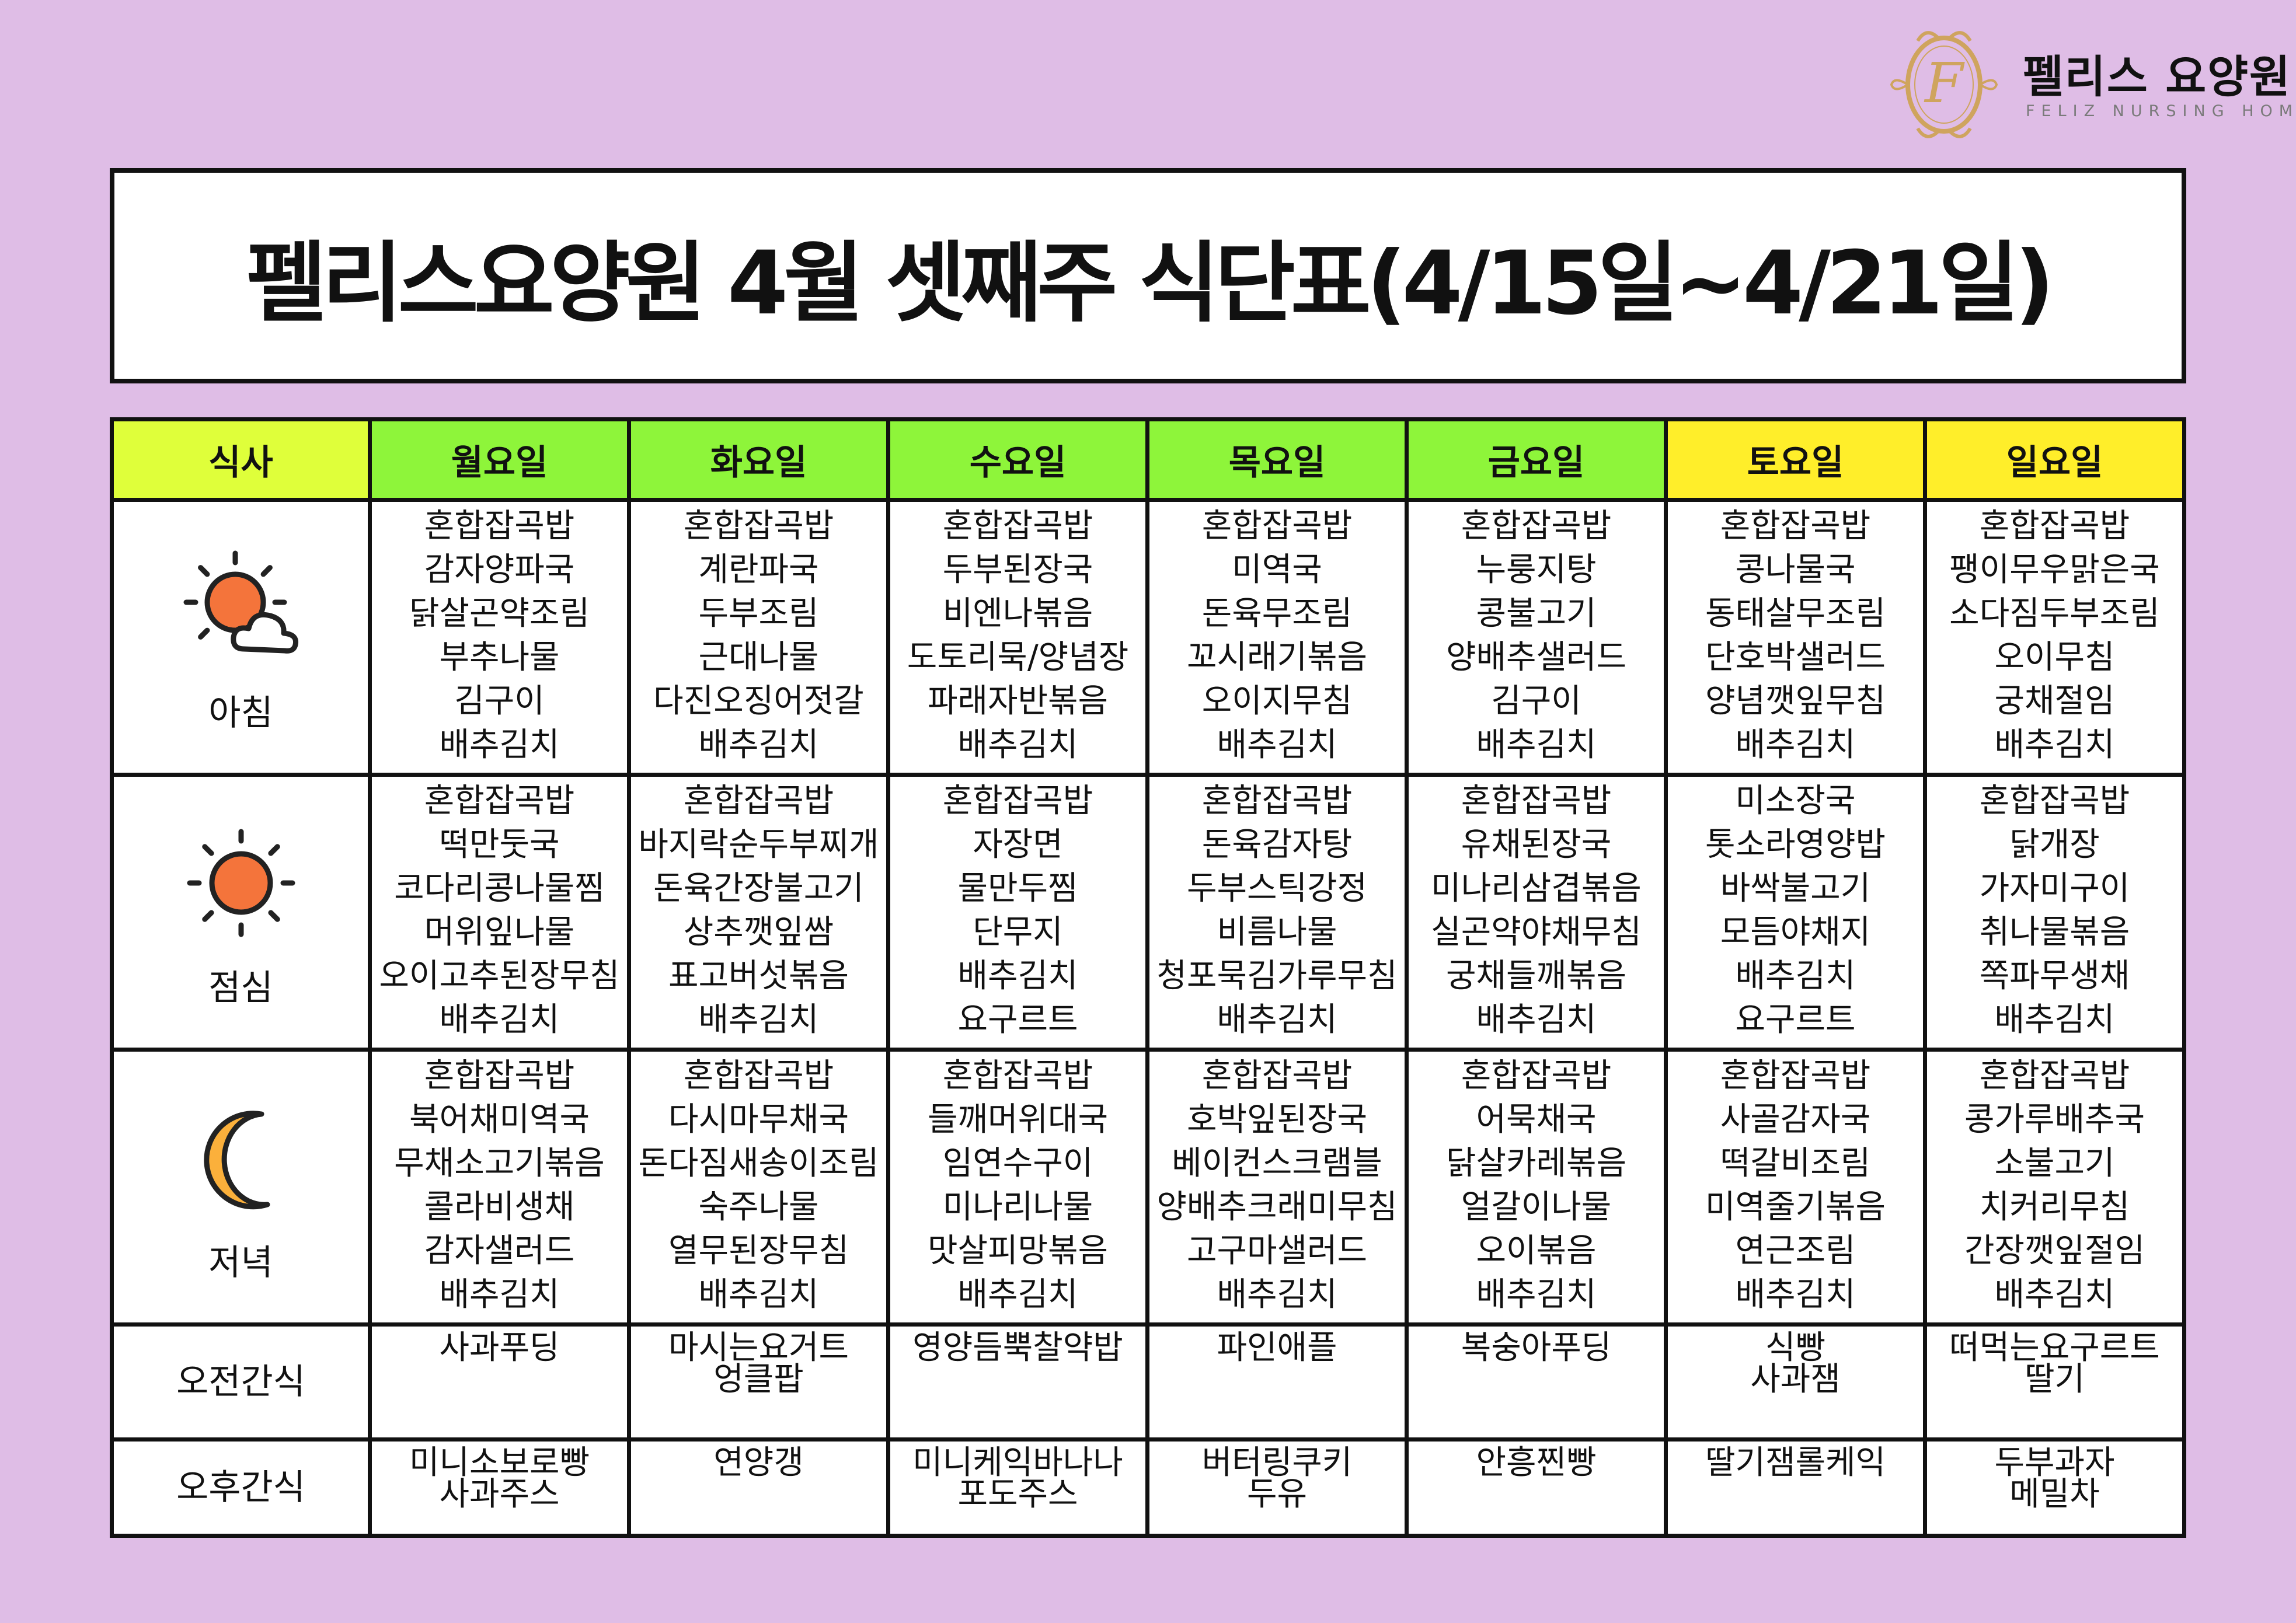  I want to click on menu-item: 꼬시래기볶음, so click(1277, 657).